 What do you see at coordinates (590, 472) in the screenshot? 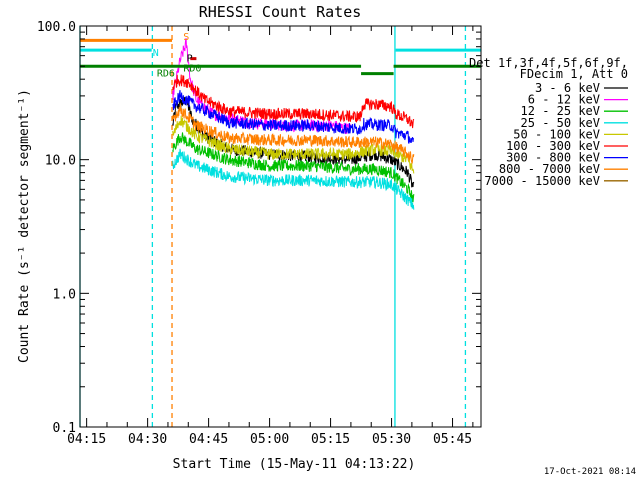
I see `footer-timestamp: 17-Oct-2021 08:14` at bounding box center [590, 472].